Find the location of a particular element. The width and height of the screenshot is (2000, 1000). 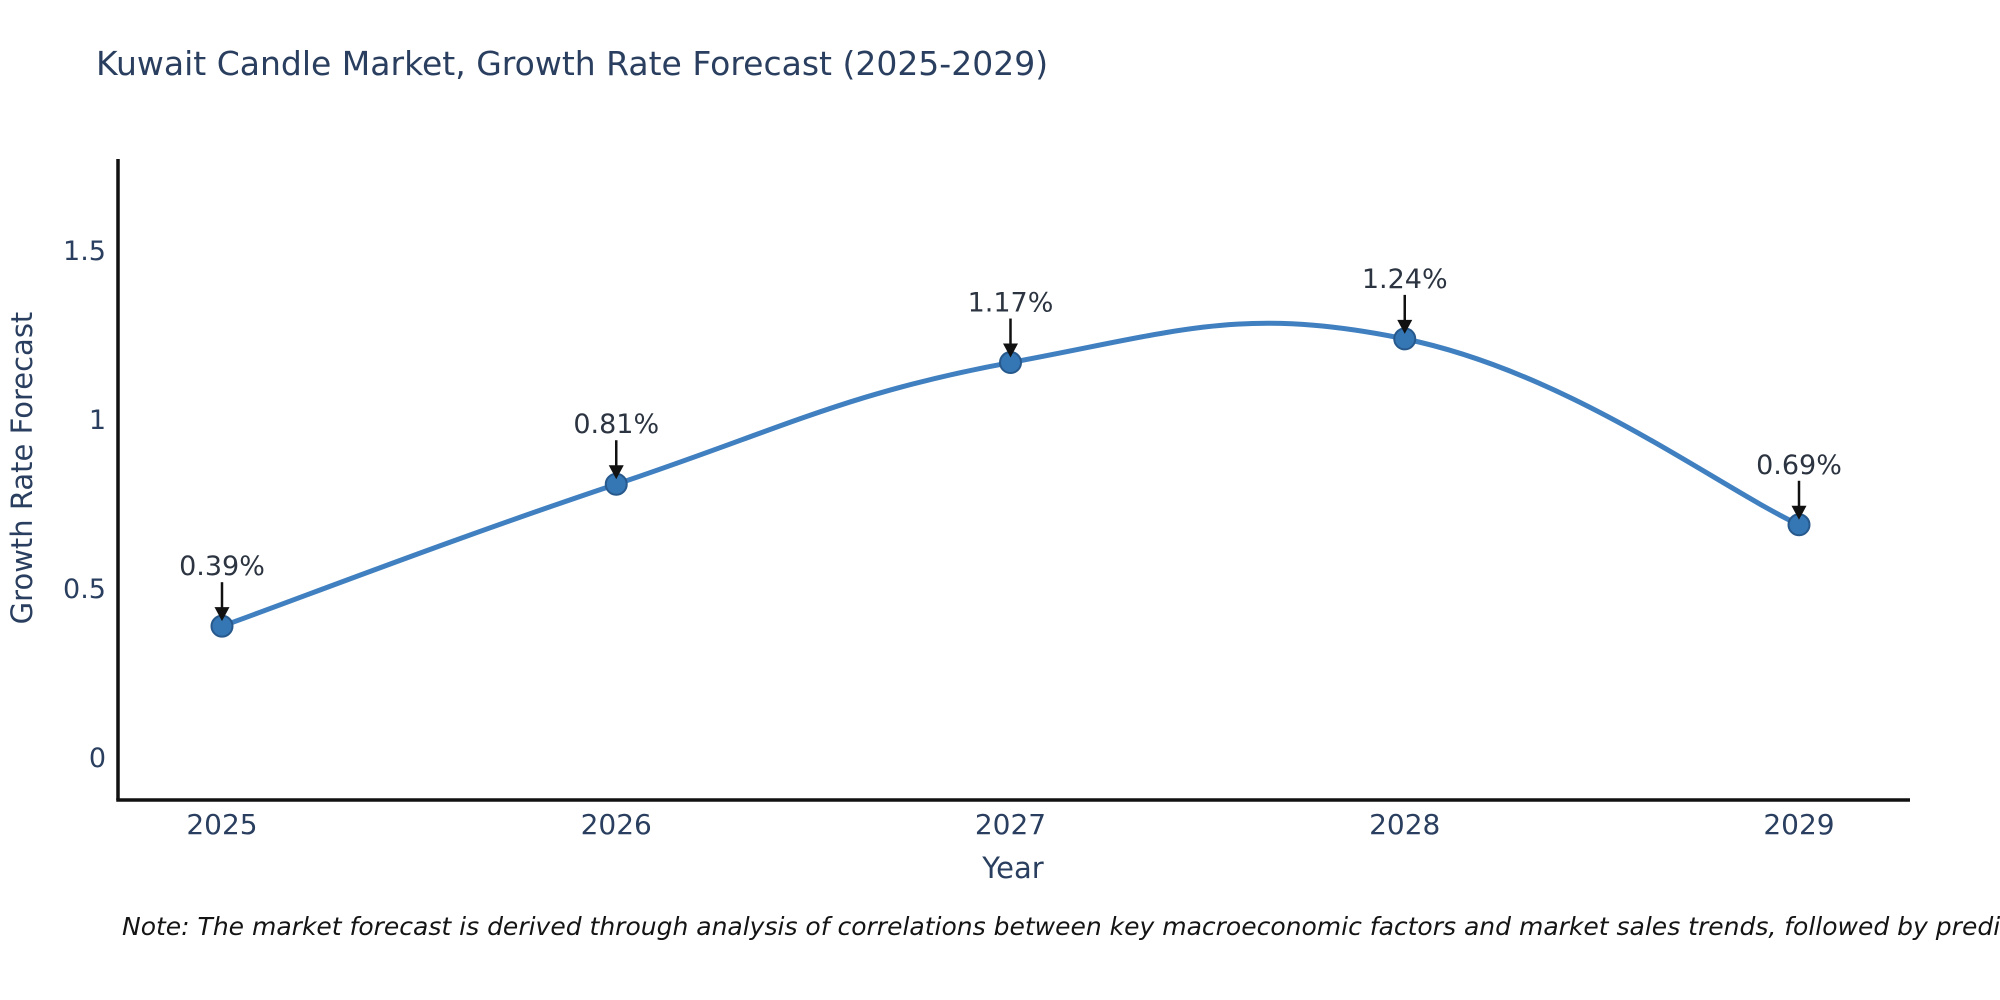

annotation-value-label: 0.39% is located at coordinates (222, 566).